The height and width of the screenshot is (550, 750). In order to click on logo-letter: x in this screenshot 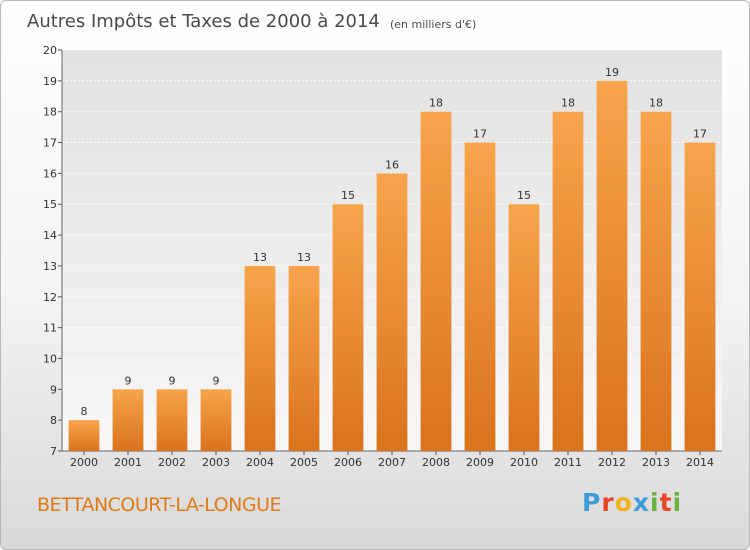, I will do `click(641, 502)`.